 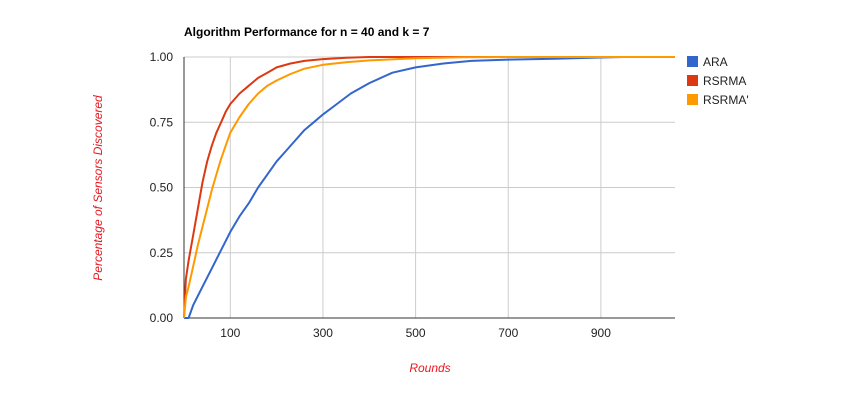 I want to click on legend: ARA RSRMA RSRMA', so click(x=718, y=81).